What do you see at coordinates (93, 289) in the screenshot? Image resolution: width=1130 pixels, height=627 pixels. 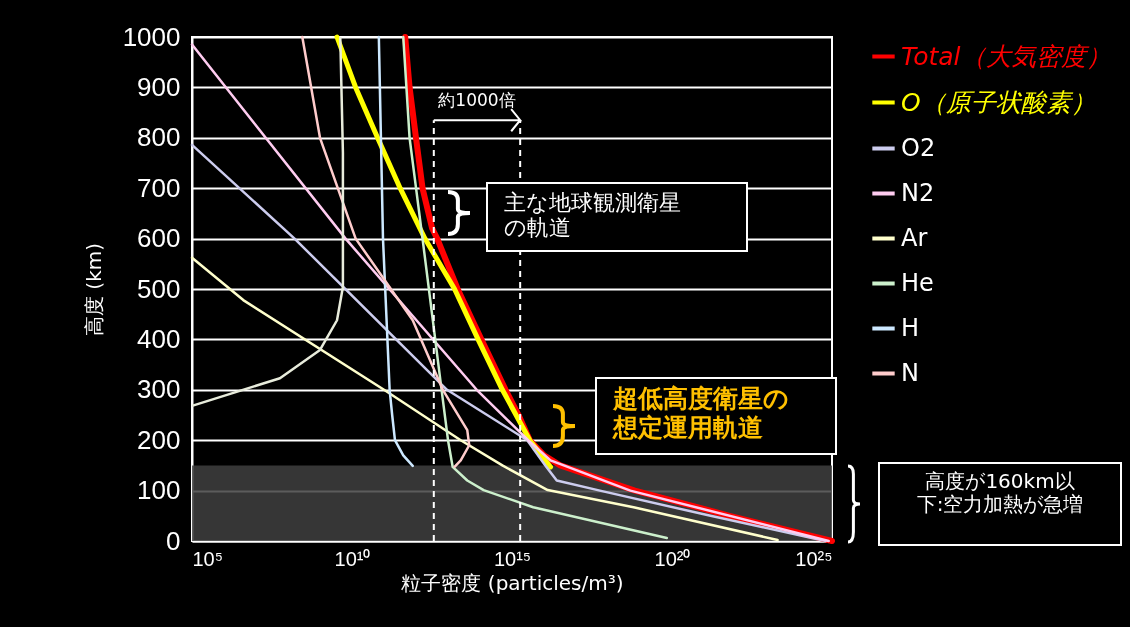 I see `y-axis-title: 高度 (km)` at bounding box center [93, 289].